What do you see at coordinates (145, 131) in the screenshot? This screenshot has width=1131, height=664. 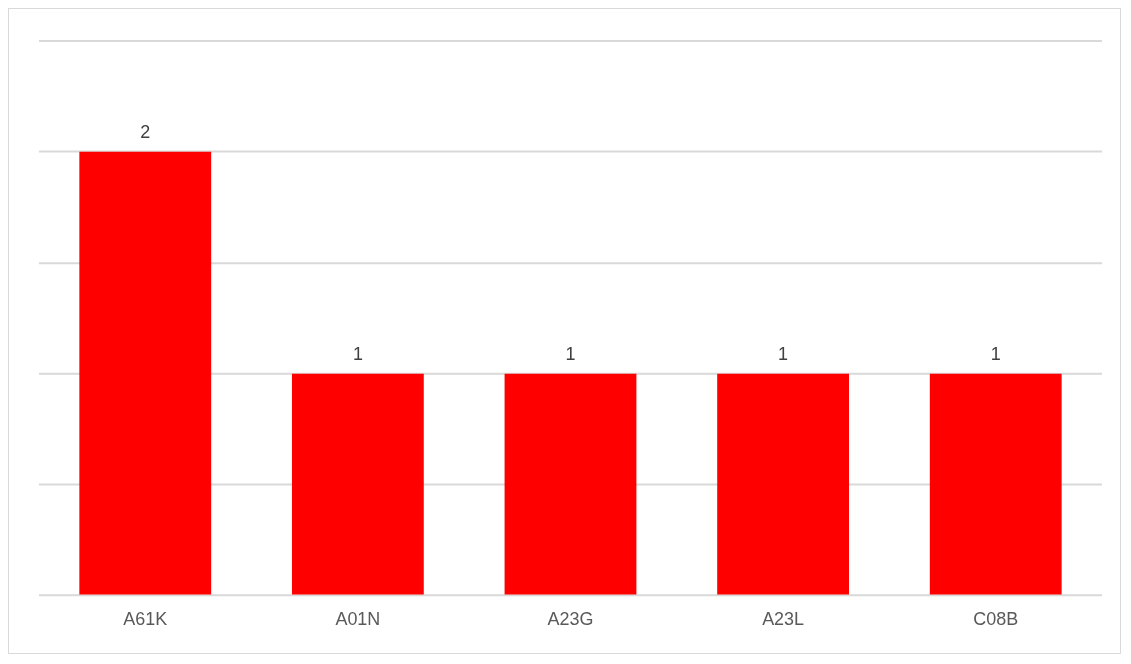 I see `data-label: 2` at bounding box center [145, 131].